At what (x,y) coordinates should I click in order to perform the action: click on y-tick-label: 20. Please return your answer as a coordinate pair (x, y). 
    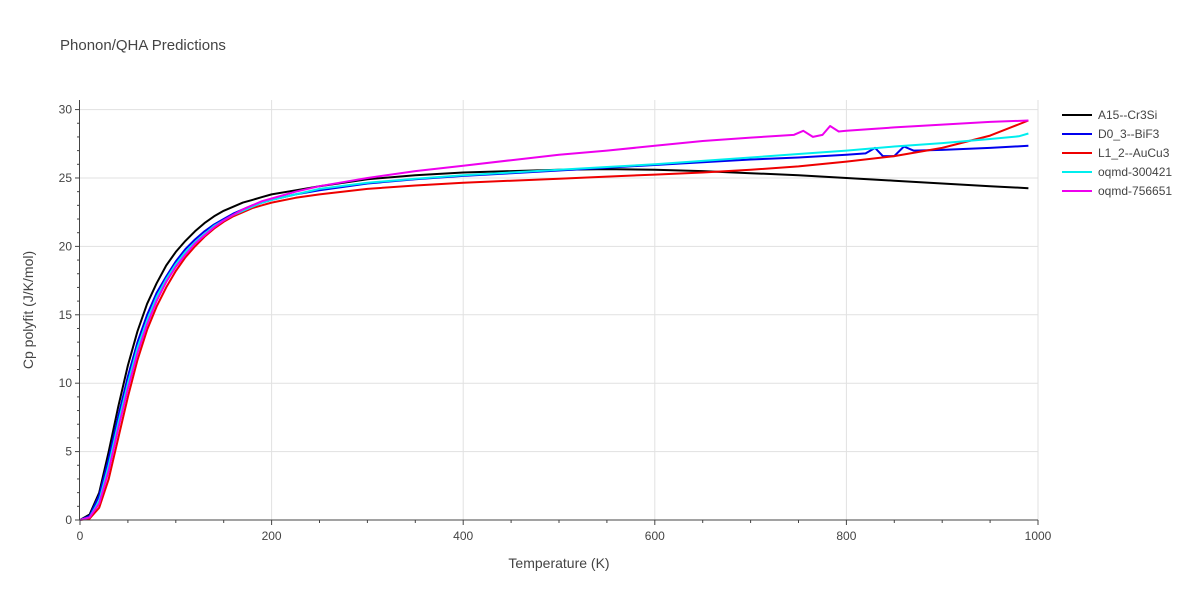
    Looking at the image, I should click on (66, 246).